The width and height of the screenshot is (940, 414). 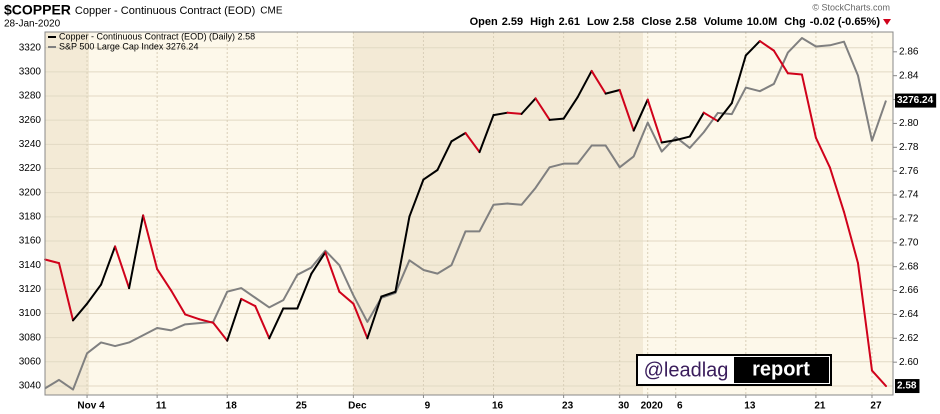 What do you see at coordinates (781, 369) in the screenshot?
I see `watermark-text: report` at bounding box center [781, 369].